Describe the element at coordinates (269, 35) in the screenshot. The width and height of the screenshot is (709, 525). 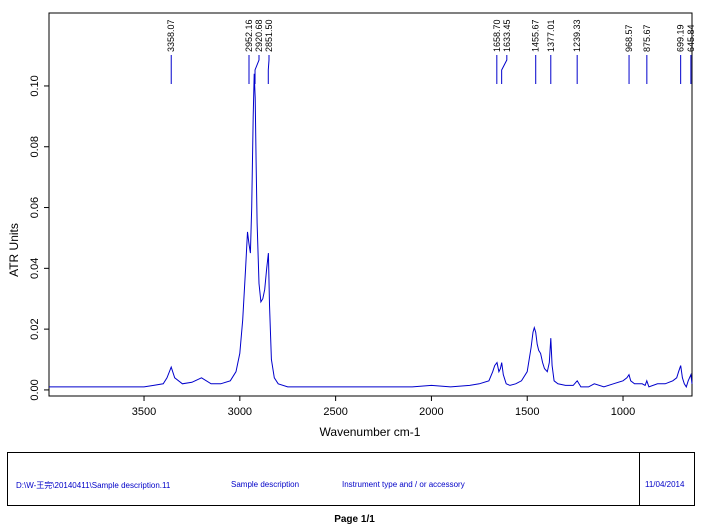
I see `peak-label: 2851.50` at that location.